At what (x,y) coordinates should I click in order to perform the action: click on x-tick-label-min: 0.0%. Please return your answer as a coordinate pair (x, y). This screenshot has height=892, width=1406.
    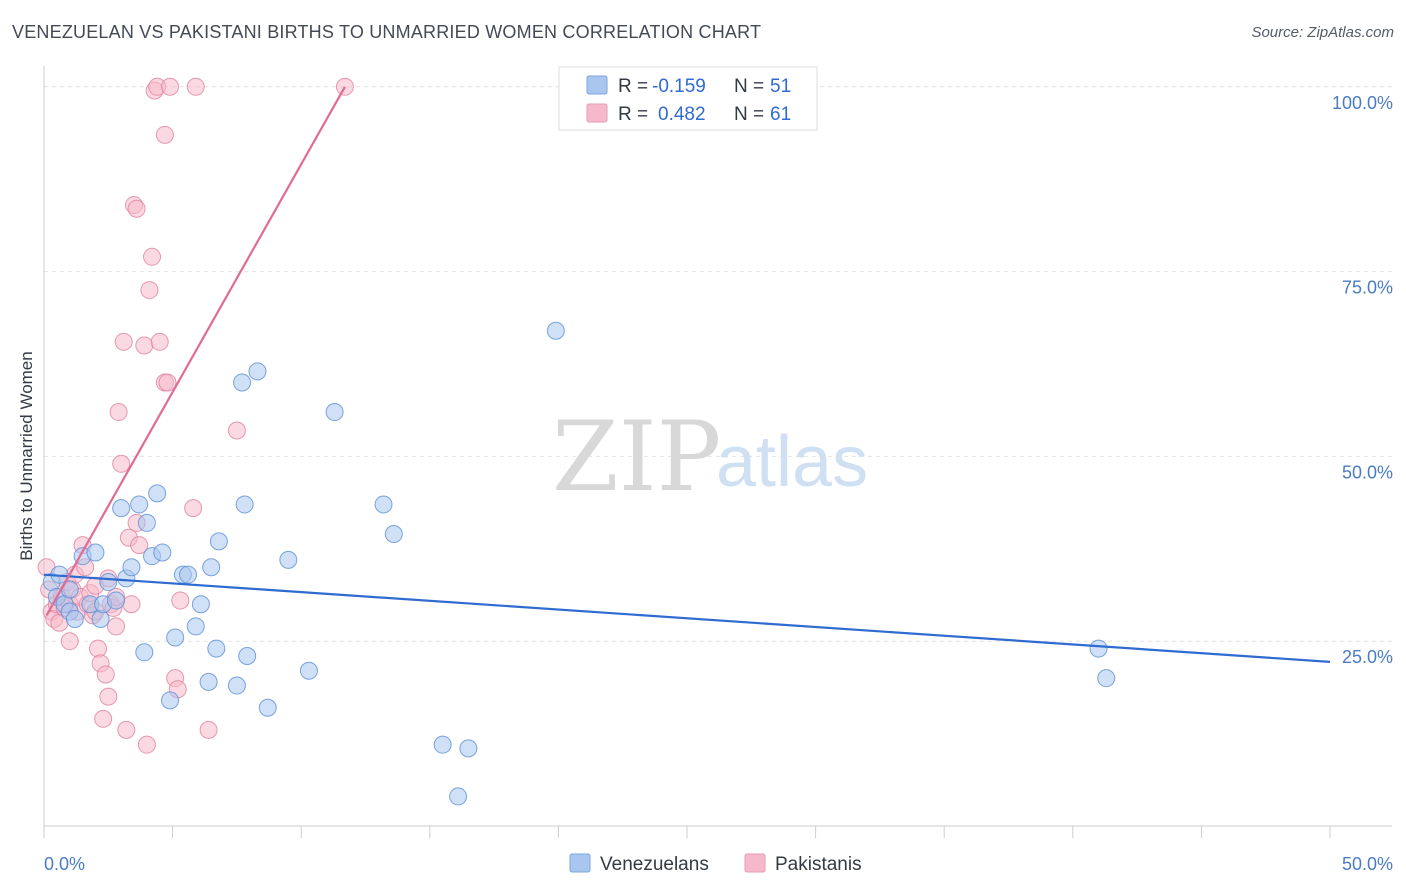
    Looking at the image, I should click on (64, 864).